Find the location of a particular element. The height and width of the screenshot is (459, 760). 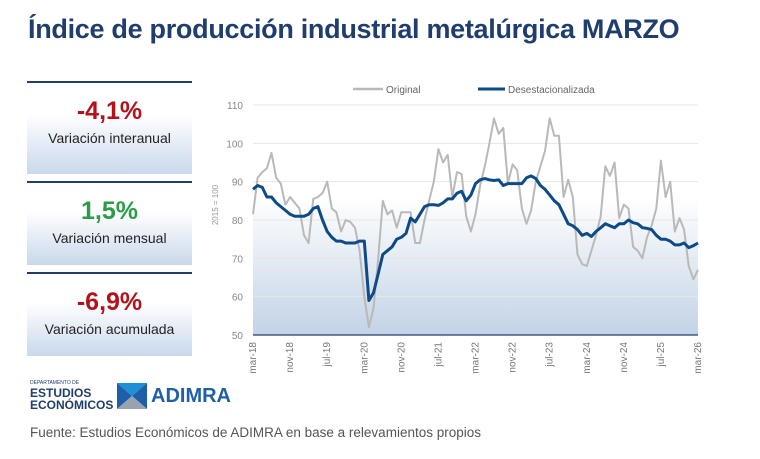

estudios-economicos-logo: DEPARTAMENTO DE ESTUDIOS ECONÓMICOS is located at coordinates (71, 395).